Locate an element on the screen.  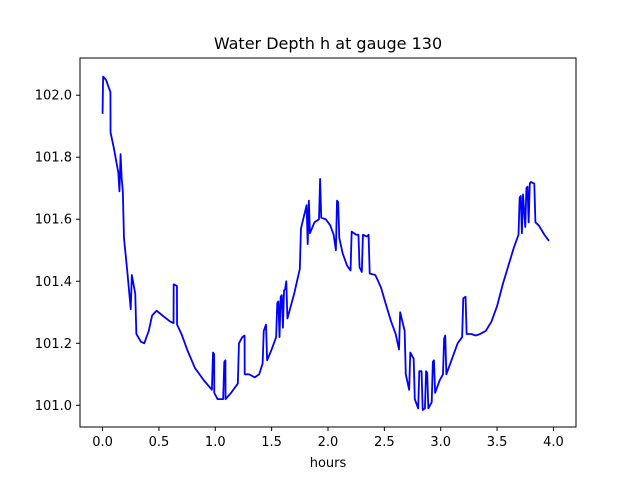
x-axis: 0.0 0.5 1.0 1.5 2.0 2.5 3.0 3.5 4.0 is located at coordinates (328, 438).